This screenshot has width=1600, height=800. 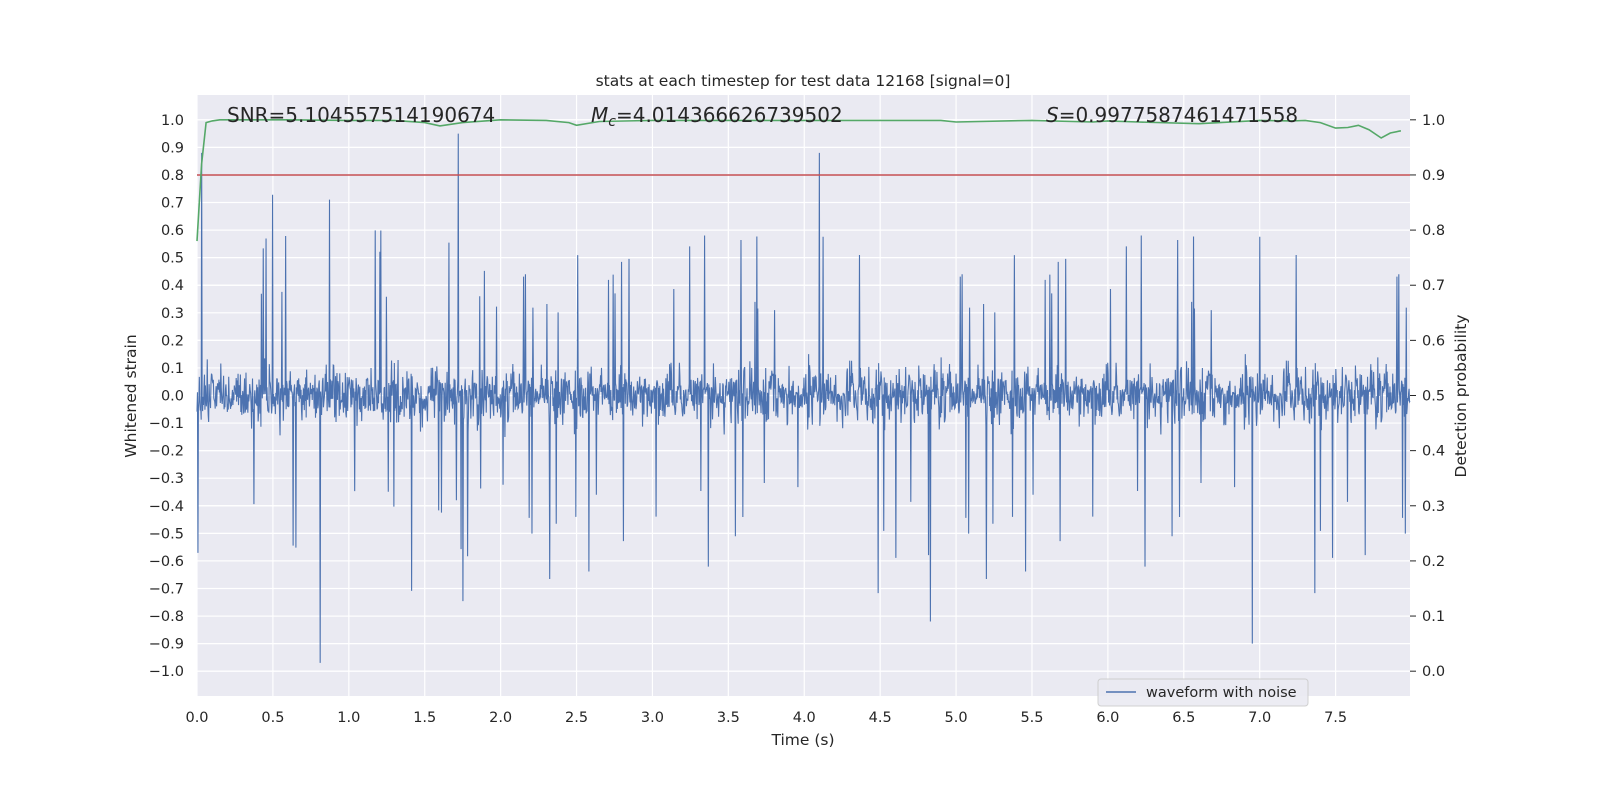 I want to click on s-annotation: S=0.9977587461471558, so click(x=1172, y=115).